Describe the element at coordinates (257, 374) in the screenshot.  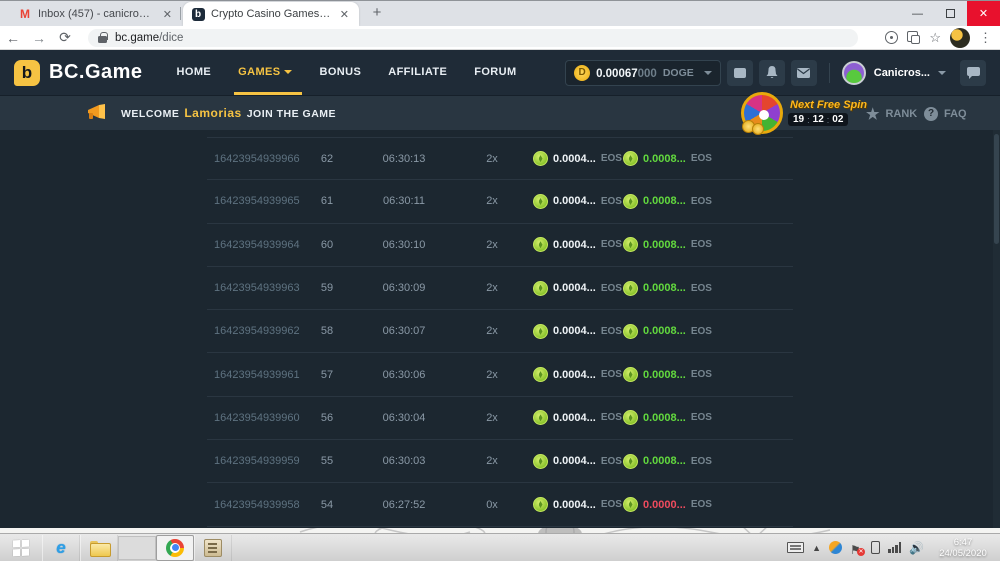
I see `bet-id: 16423954939961` at that location.